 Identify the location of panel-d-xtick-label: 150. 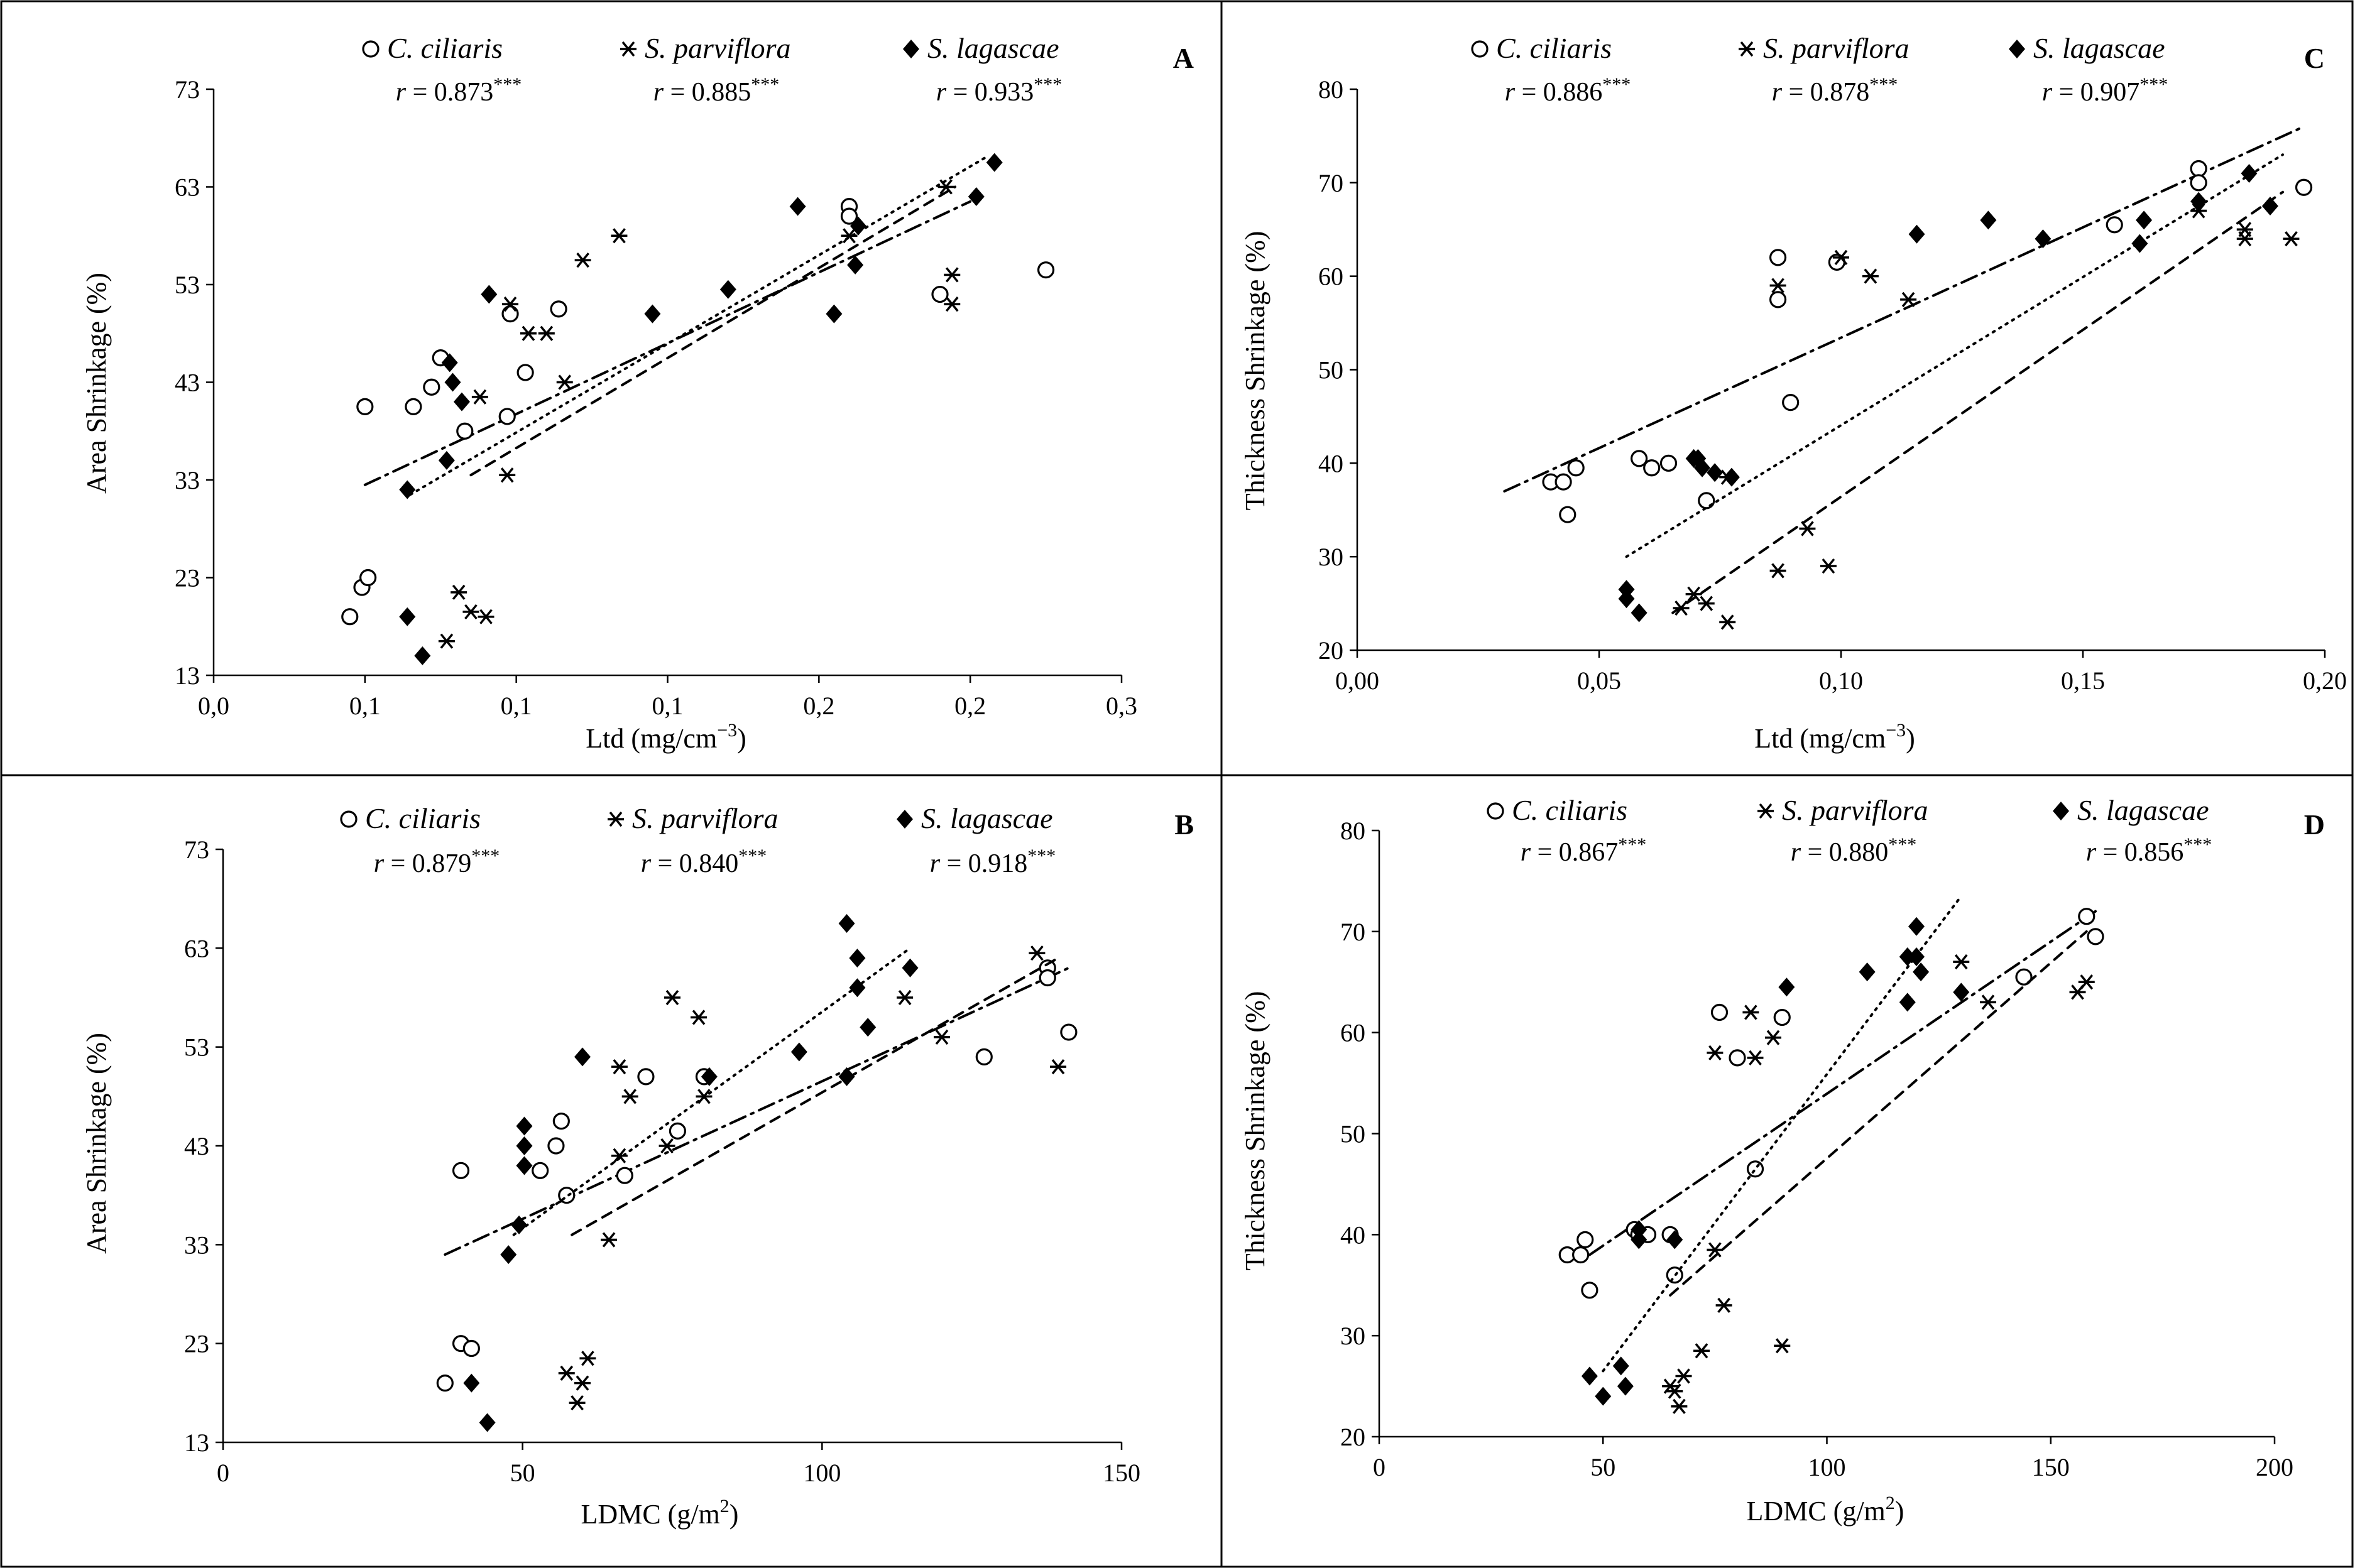
(2051, 1467).